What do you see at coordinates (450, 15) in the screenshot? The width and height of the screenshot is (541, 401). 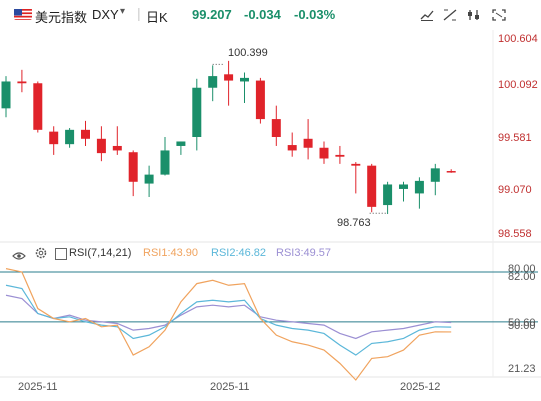 I see `cursor-icon` at bounding box center [450, 15].